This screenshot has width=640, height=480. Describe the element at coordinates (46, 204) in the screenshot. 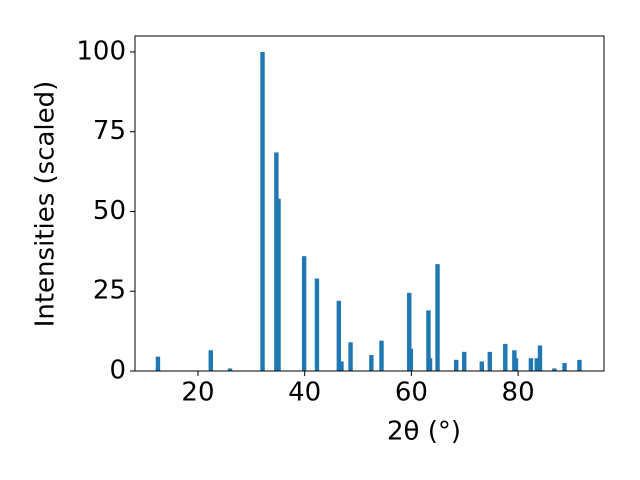

I see `y-axis-label: Intensities (scaled)` at that location.